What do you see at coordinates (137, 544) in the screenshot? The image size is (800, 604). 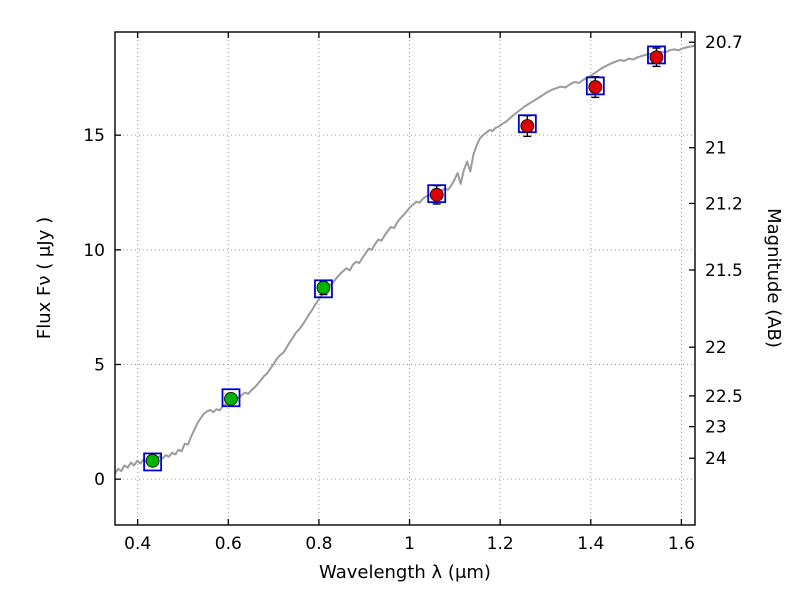 I see `x-tick-label: 0.4` at bounding box center [137, 544].